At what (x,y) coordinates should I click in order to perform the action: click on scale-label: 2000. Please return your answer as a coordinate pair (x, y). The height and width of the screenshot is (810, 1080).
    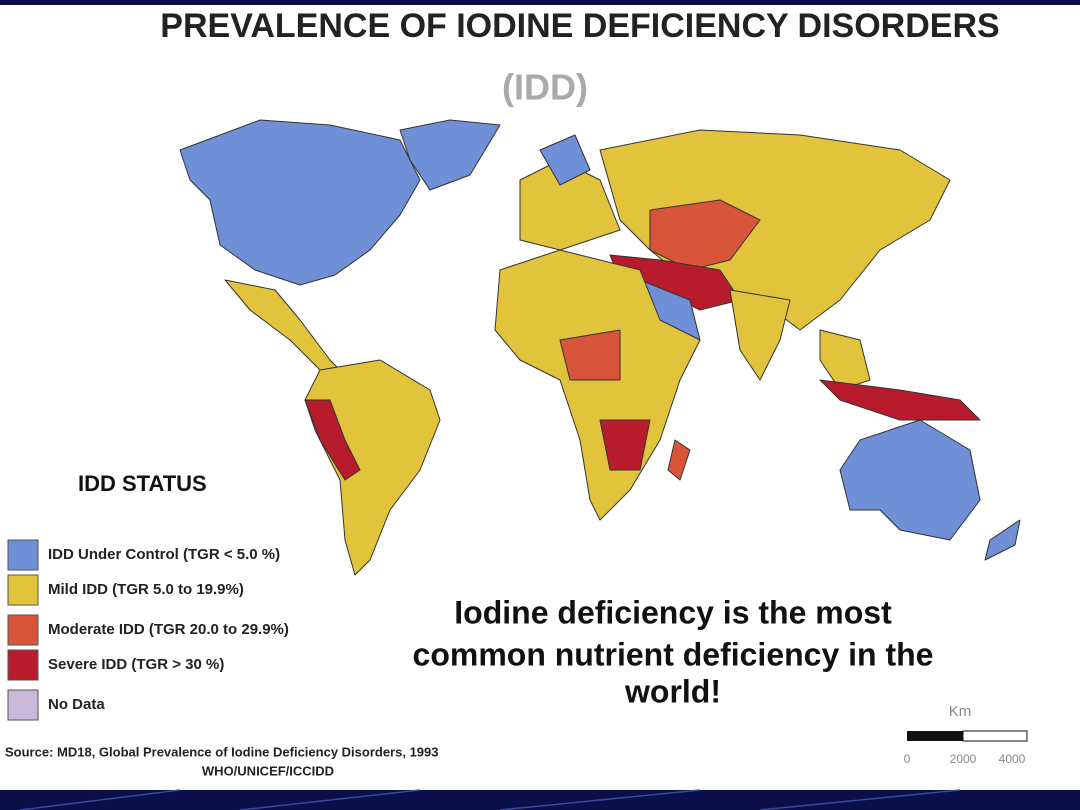
    Looking at the image, I should click on (963, 759).